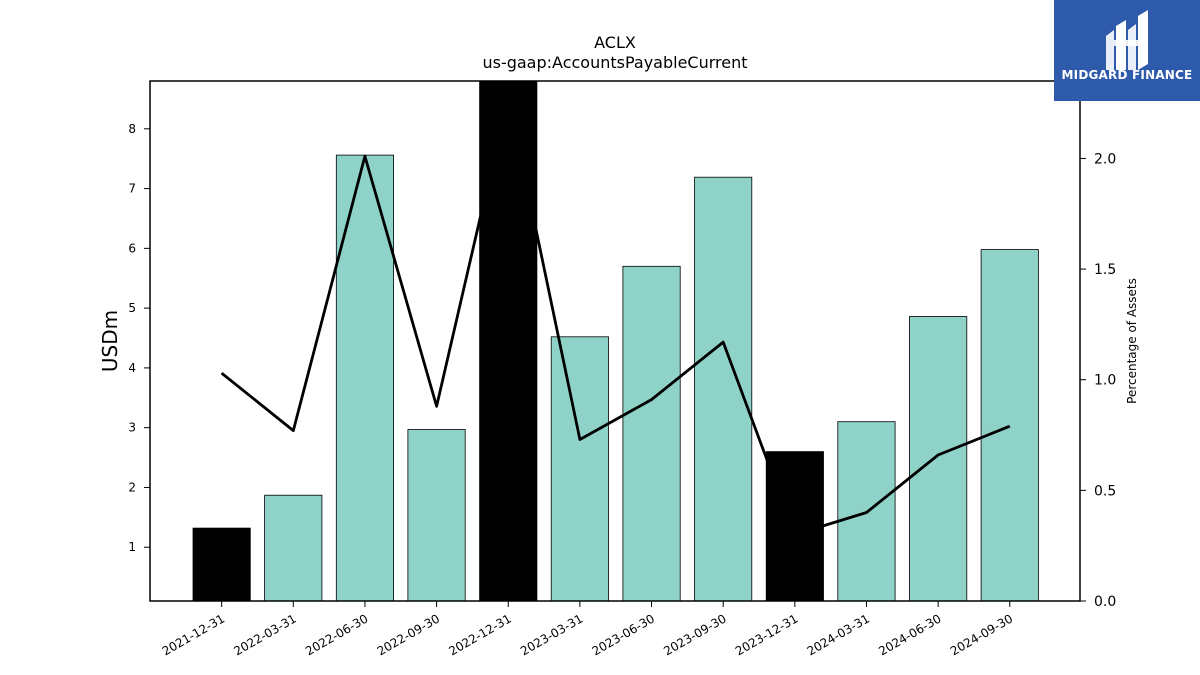  What do you see at coordinates (981, 634) in the screenshot?
I see `x-tick-label: 2024-09-30` at bounding box center [981, 634].